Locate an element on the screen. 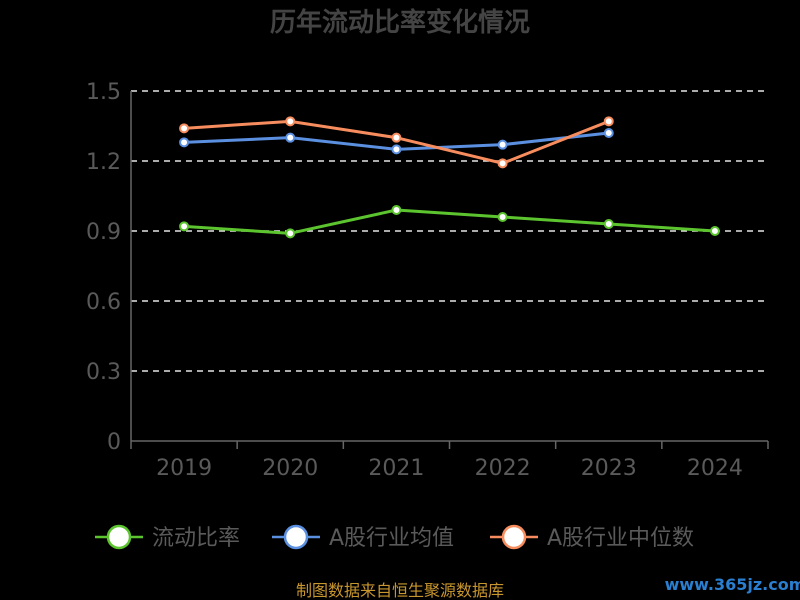 Image resolution: width=800 pixels, height=600 pixels. series-line is located at coordinates (449, 221).